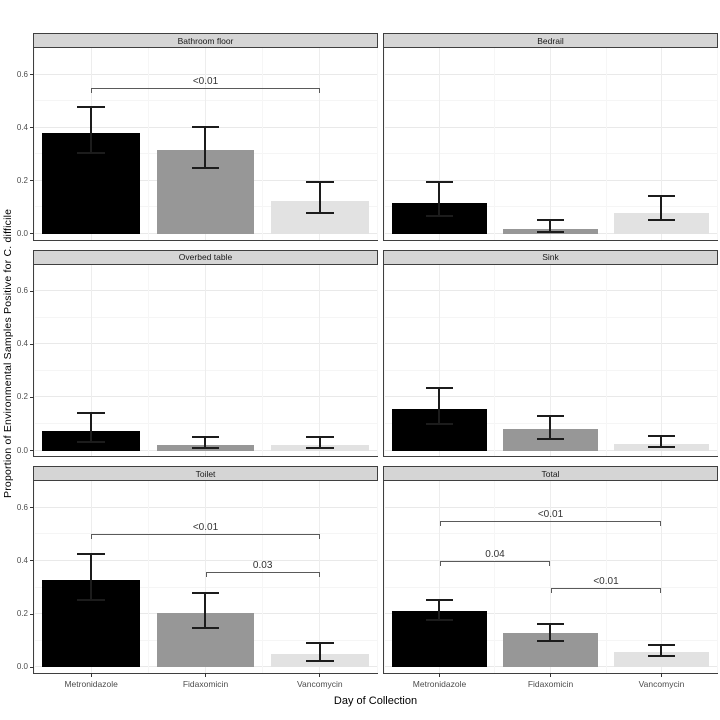  Describe the element at coordinates (375, 701) in the screenshot. I see `x-axis-title: Day of Collection` at that location.